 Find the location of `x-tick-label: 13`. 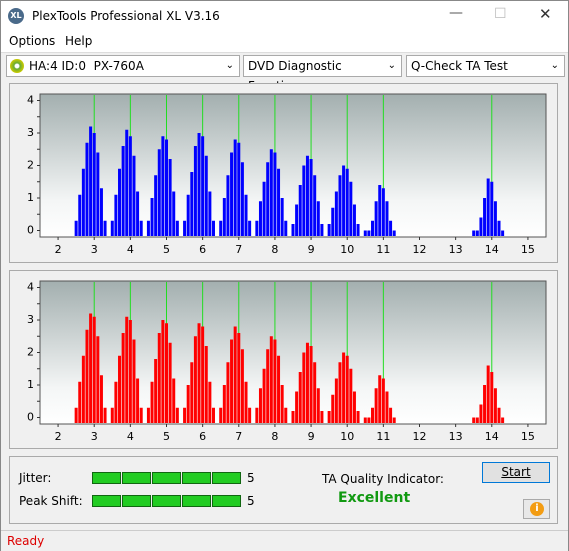

x-tick-label: 13 is located at coordinates (456, 249).